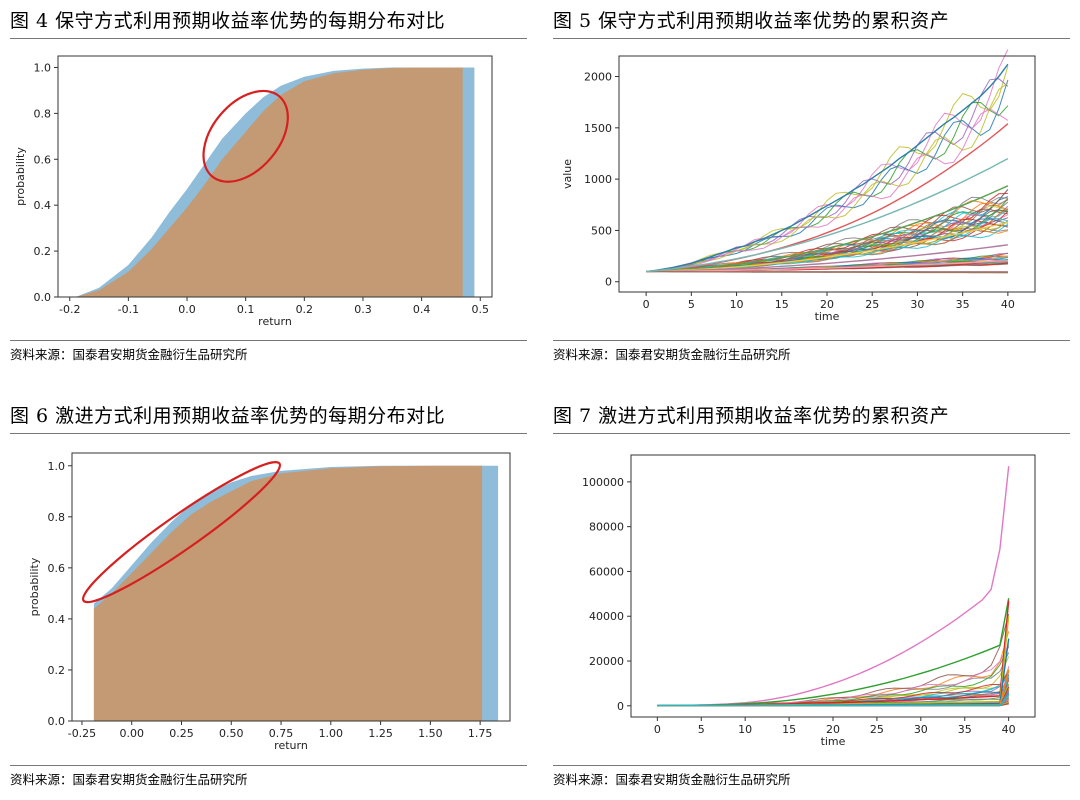  What do you see at coordinates (82, 733) in the screenshot?
I see `x-tick-label: -0.25` at bounding box center [82, 733].